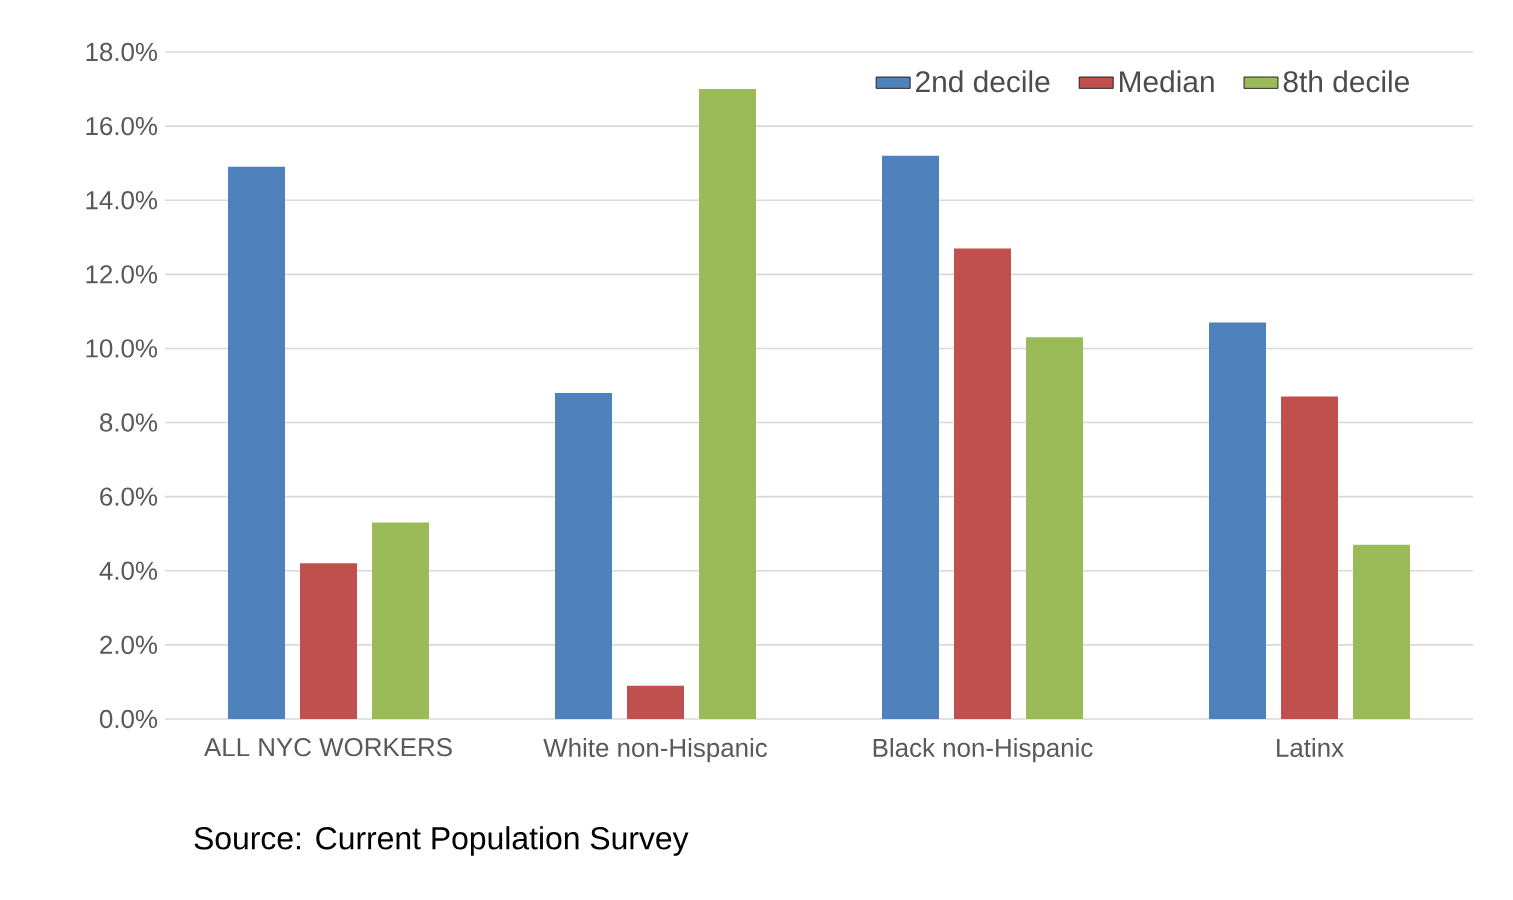  I want to click on y-tick-label: 8.0%, so click(129, 422).